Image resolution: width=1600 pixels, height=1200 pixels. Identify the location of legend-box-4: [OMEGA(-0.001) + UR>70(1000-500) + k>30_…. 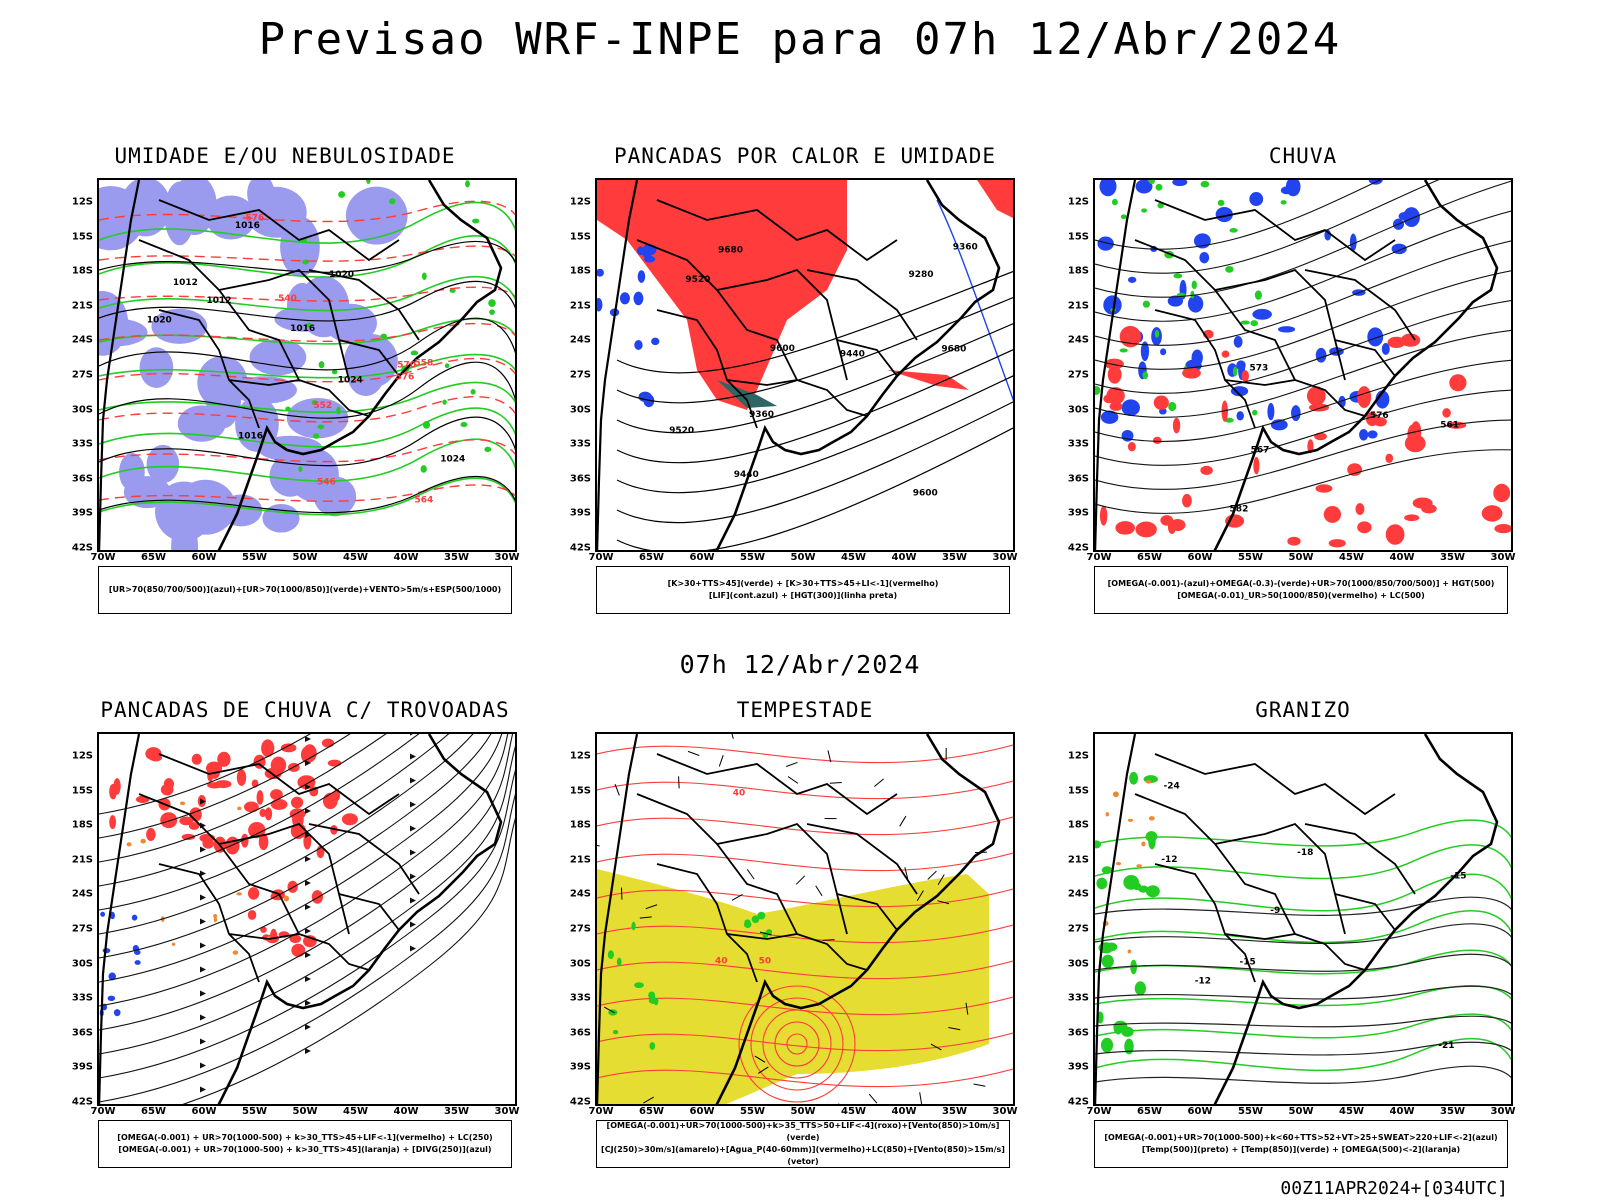
(305, 1144).